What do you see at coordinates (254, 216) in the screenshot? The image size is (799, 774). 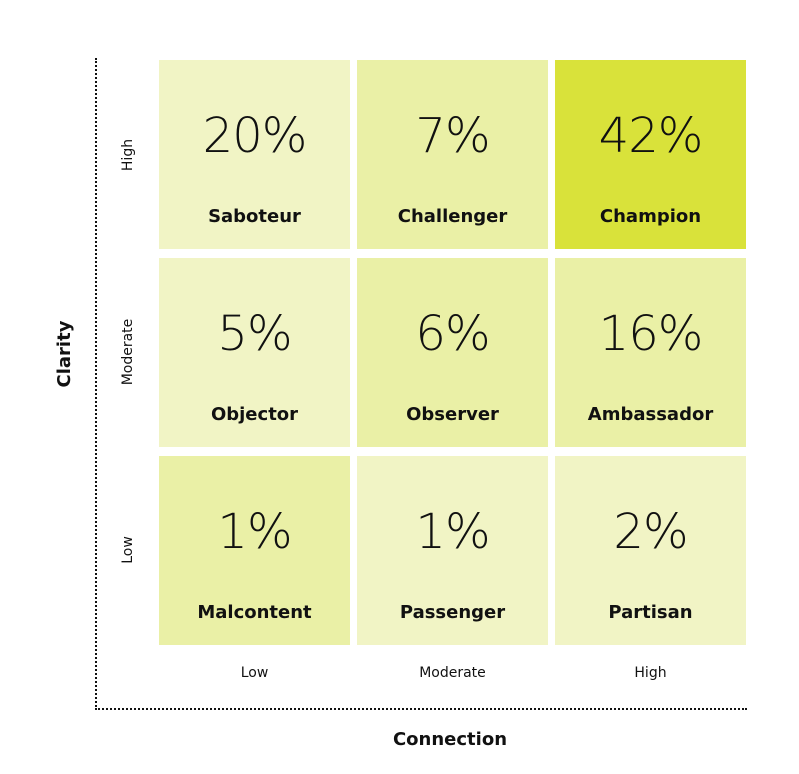 I see `cell-label: Saboteur` at bounding box center [254, 216].